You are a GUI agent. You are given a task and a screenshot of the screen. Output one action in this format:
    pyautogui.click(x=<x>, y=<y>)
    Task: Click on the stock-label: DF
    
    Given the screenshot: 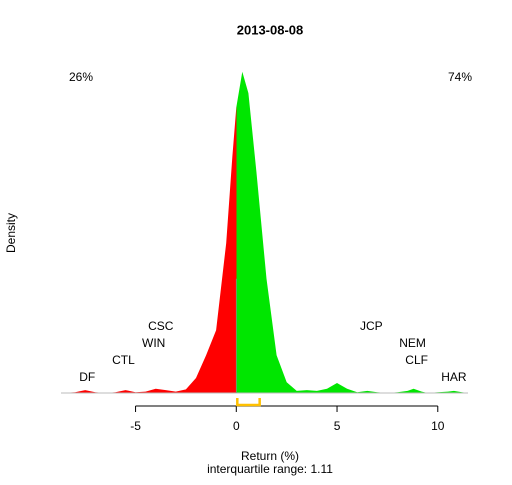 What is the action you would take?
    pyautogui.click(x=87, y=377)
    